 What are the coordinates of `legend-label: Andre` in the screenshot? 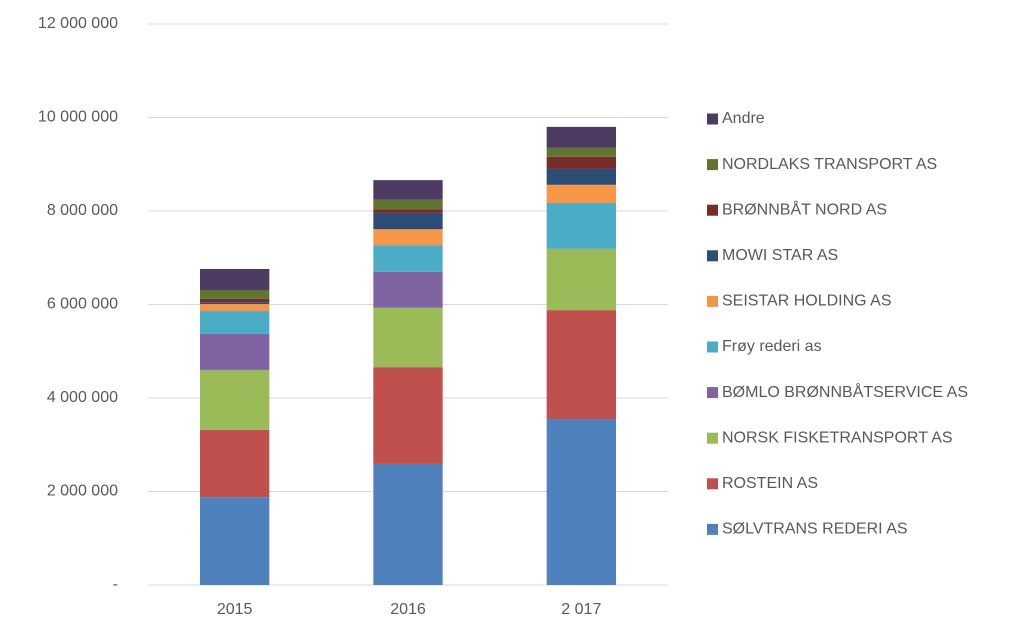 It's located at (743, 118).